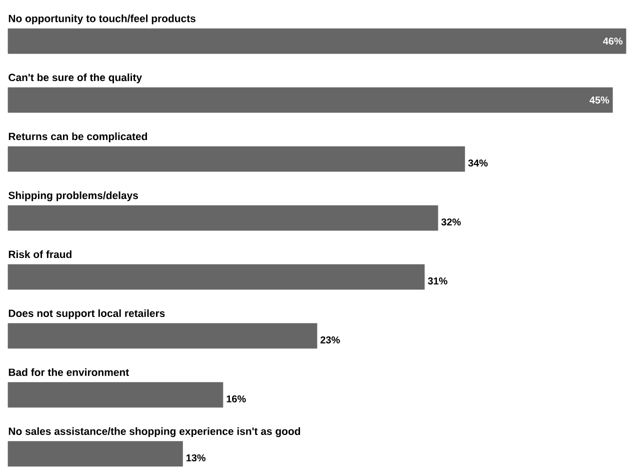  I want to click on data-label: 32%, so click(451, 222).